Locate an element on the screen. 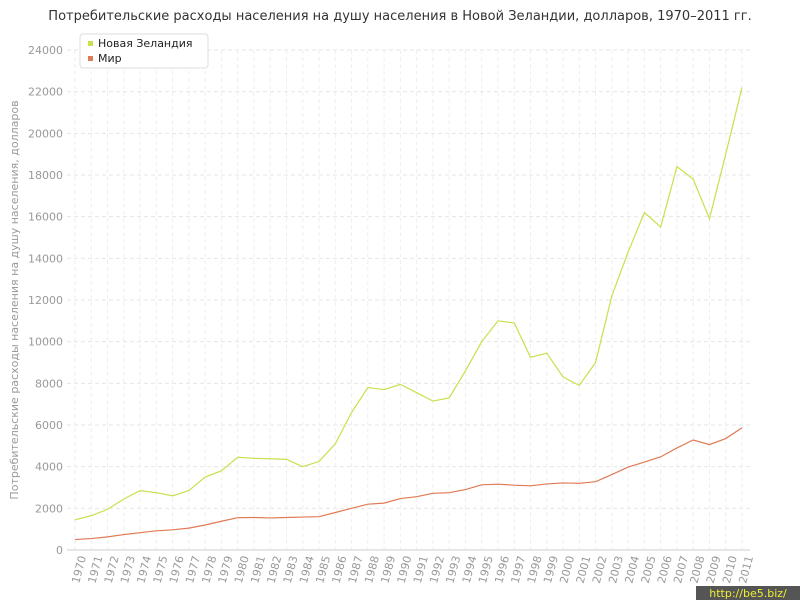  y-tick-label: 0 is located at coordinates (59, 550).